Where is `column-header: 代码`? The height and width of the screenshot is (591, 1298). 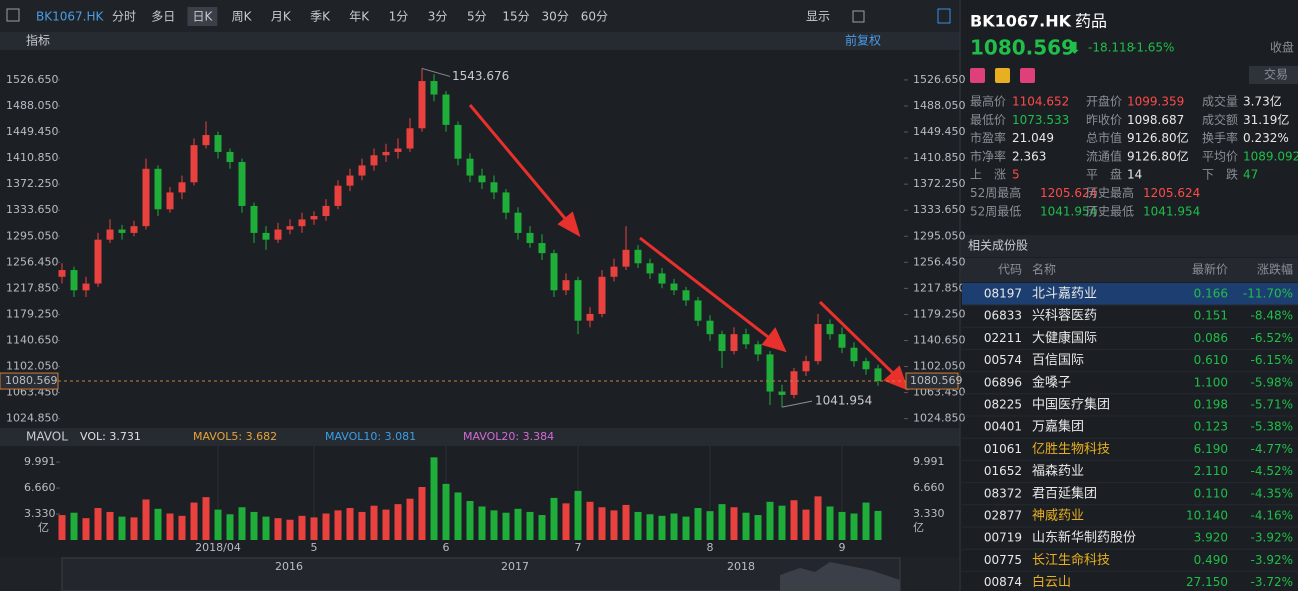
column-header: 代码 is located at coordinates (1010, 270).